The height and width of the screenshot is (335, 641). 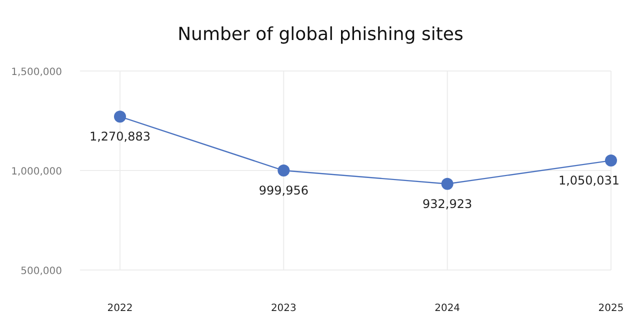 What do you see at coordinates (41, 271) in the screenshot?
I see `y-tick-label: 500,000` at bounding box center [41, 271].